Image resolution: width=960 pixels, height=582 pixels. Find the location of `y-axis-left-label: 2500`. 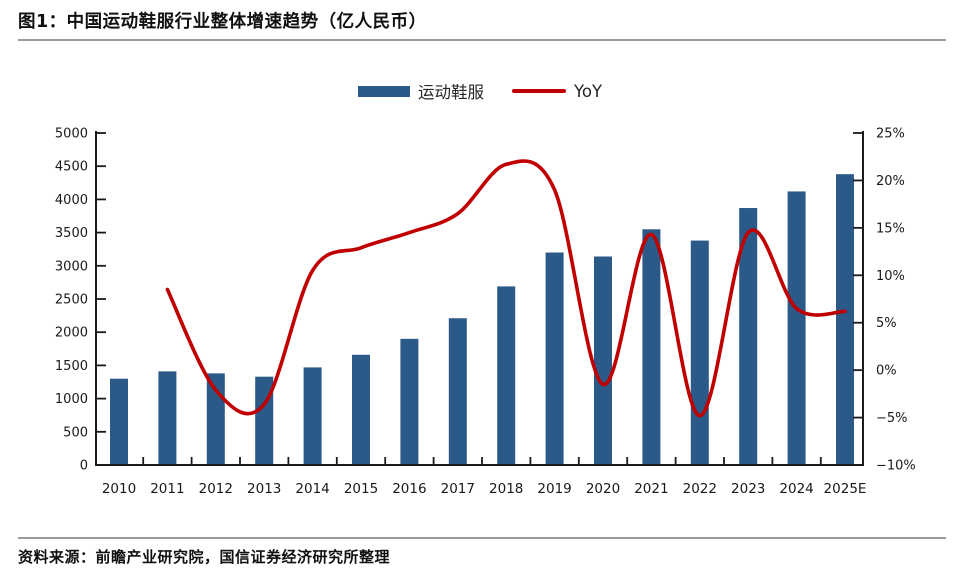

y-axis-left-label: 2500 is located at coordinates (71, 300).